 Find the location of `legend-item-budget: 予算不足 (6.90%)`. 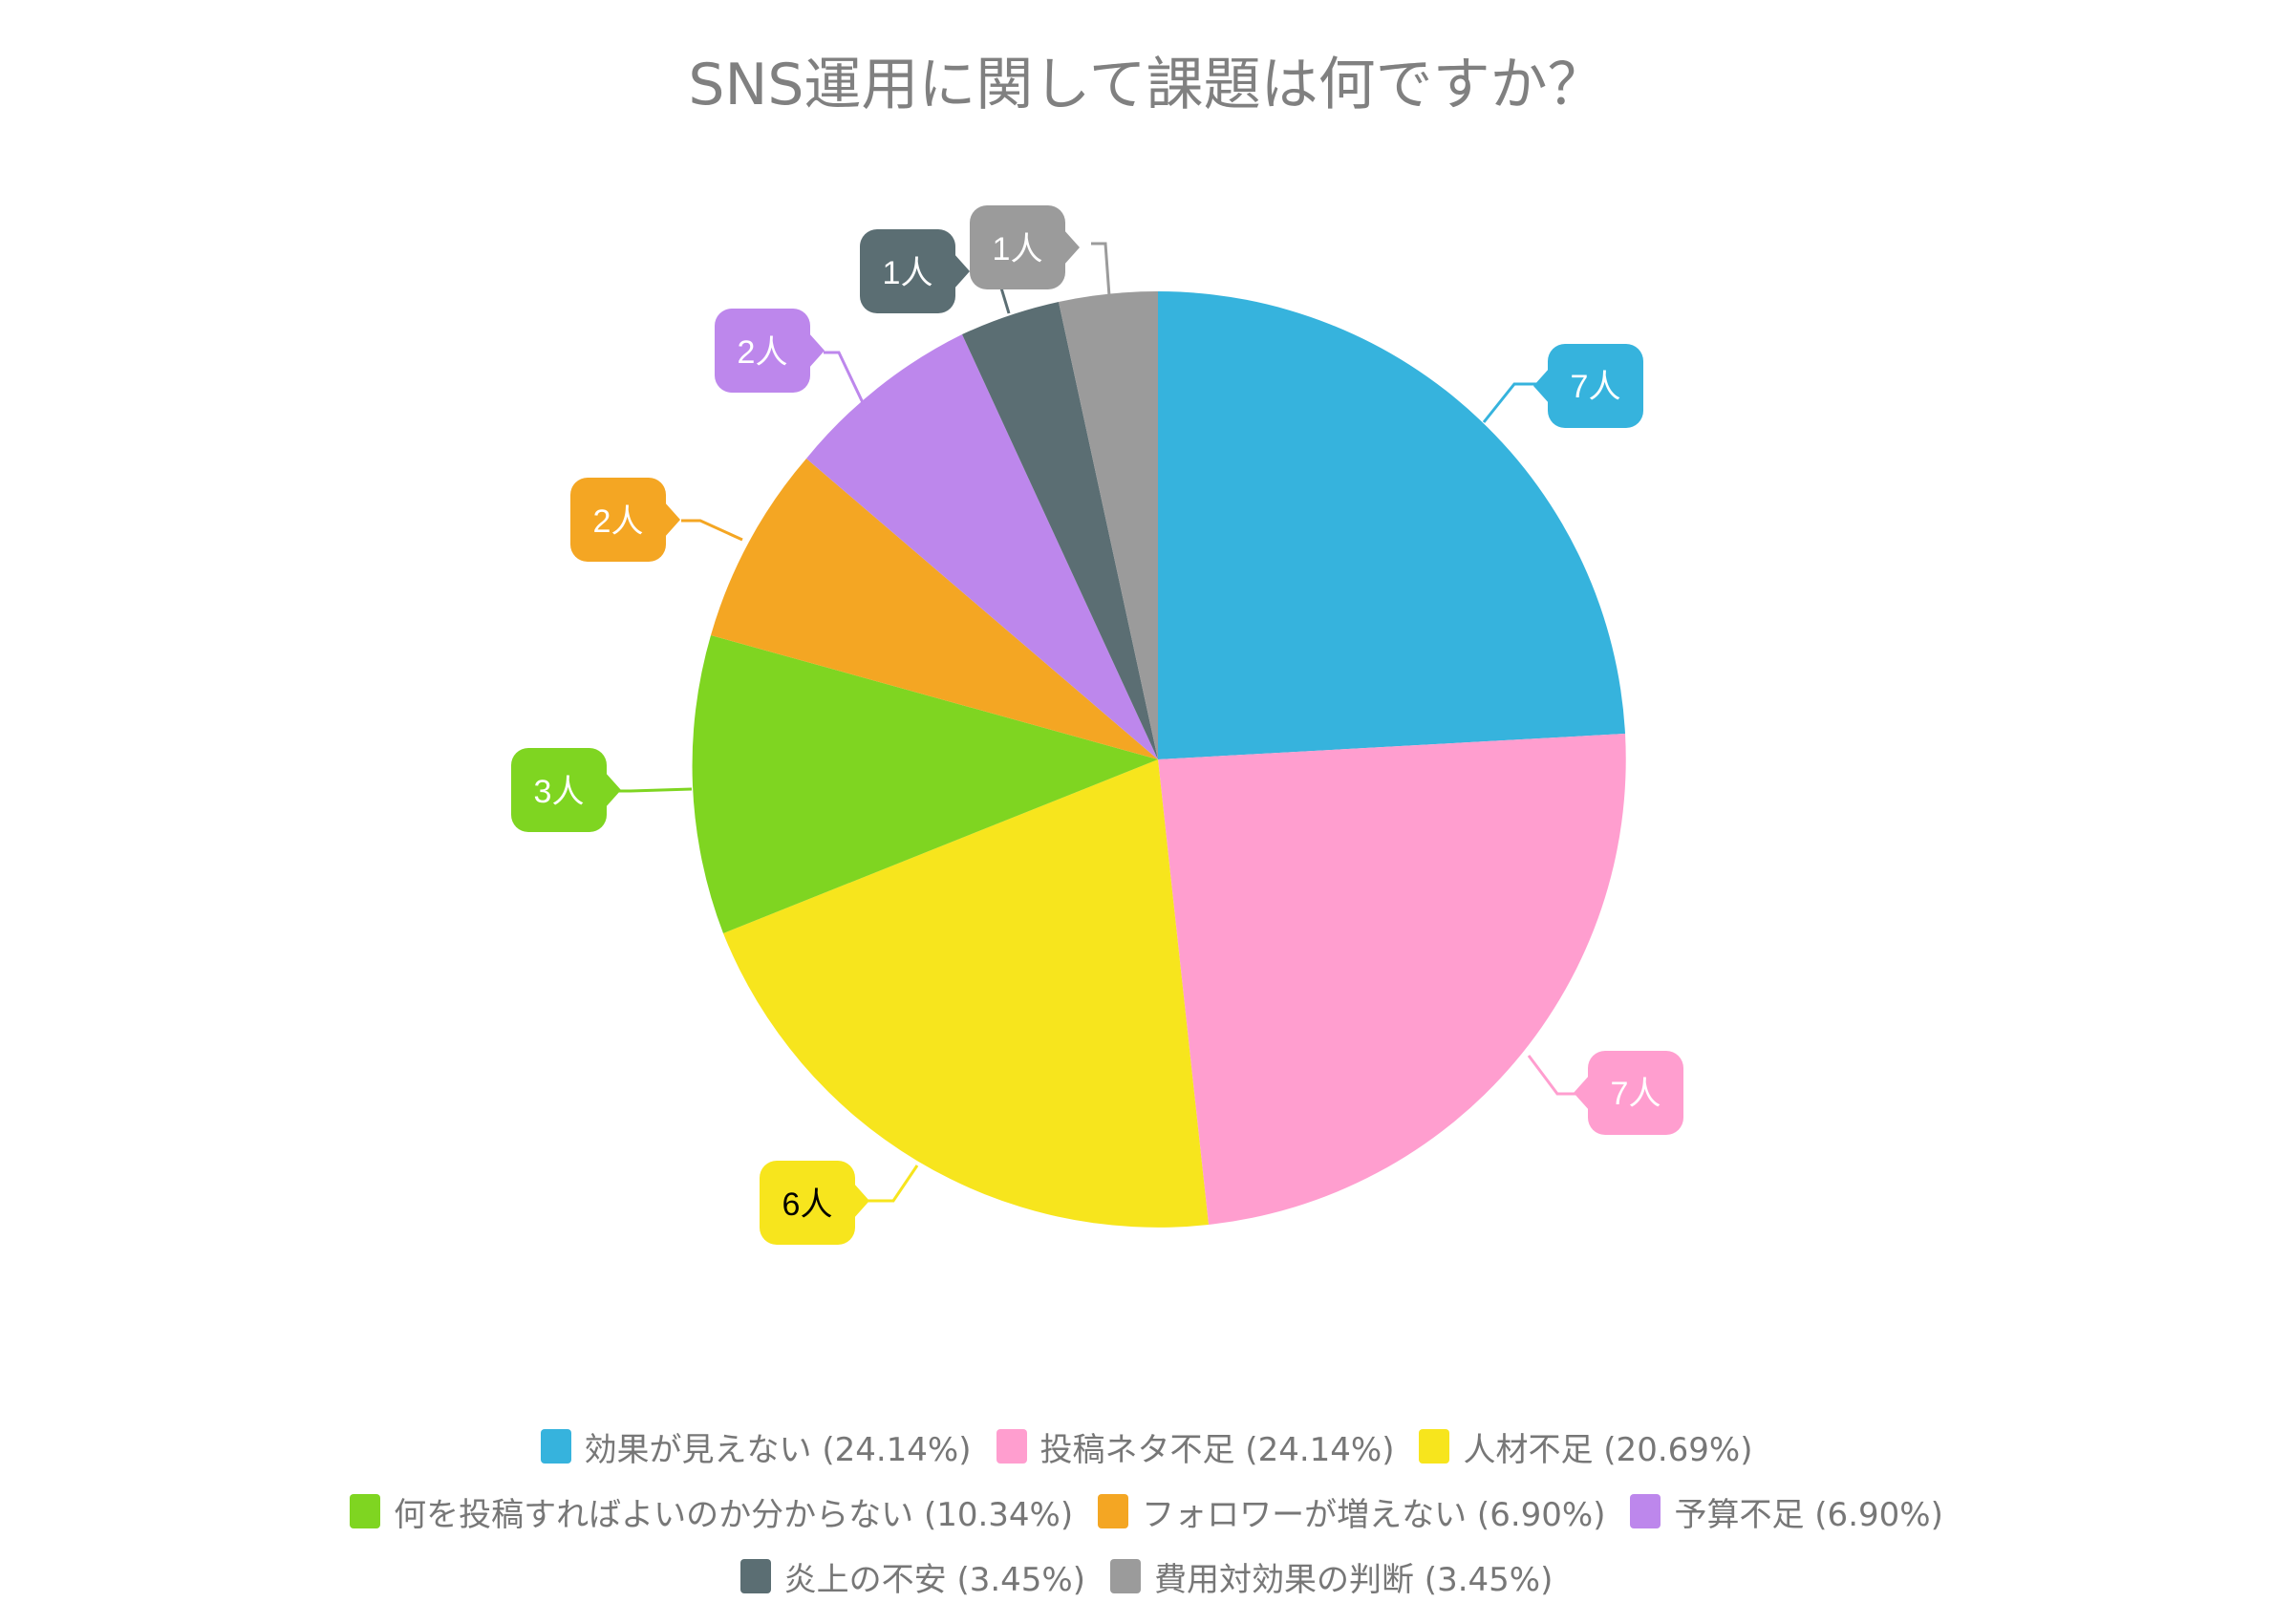

legend-item-budget: 予算不足 (6.90%) is located at coordinates (1786, 1512).